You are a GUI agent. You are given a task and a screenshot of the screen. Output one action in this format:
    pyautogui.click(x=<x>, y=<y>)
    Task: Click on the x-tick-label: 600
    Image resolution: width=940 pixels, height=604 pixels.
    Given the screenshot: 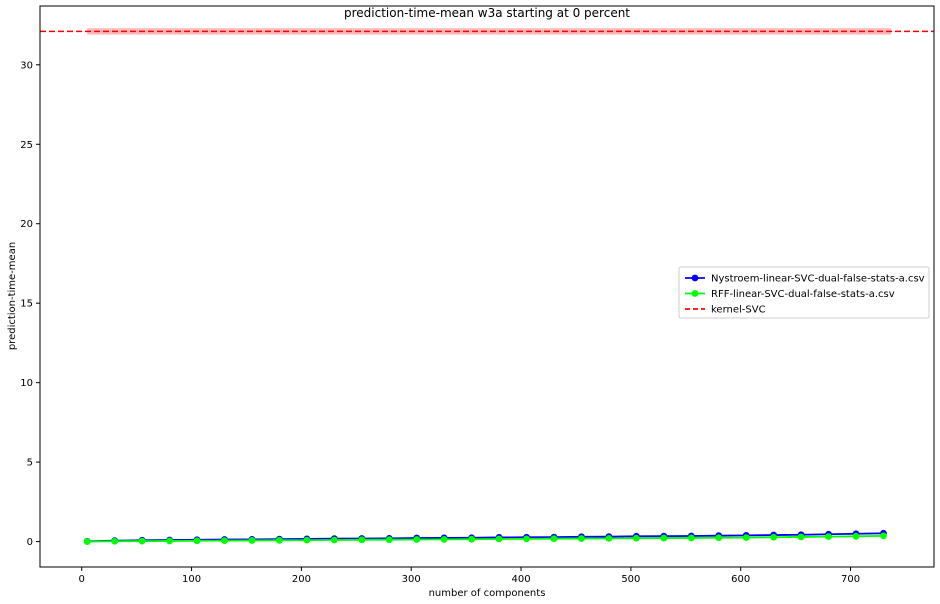 What is the action you would take?
    pyautogui.click(x=740, y=579)
    